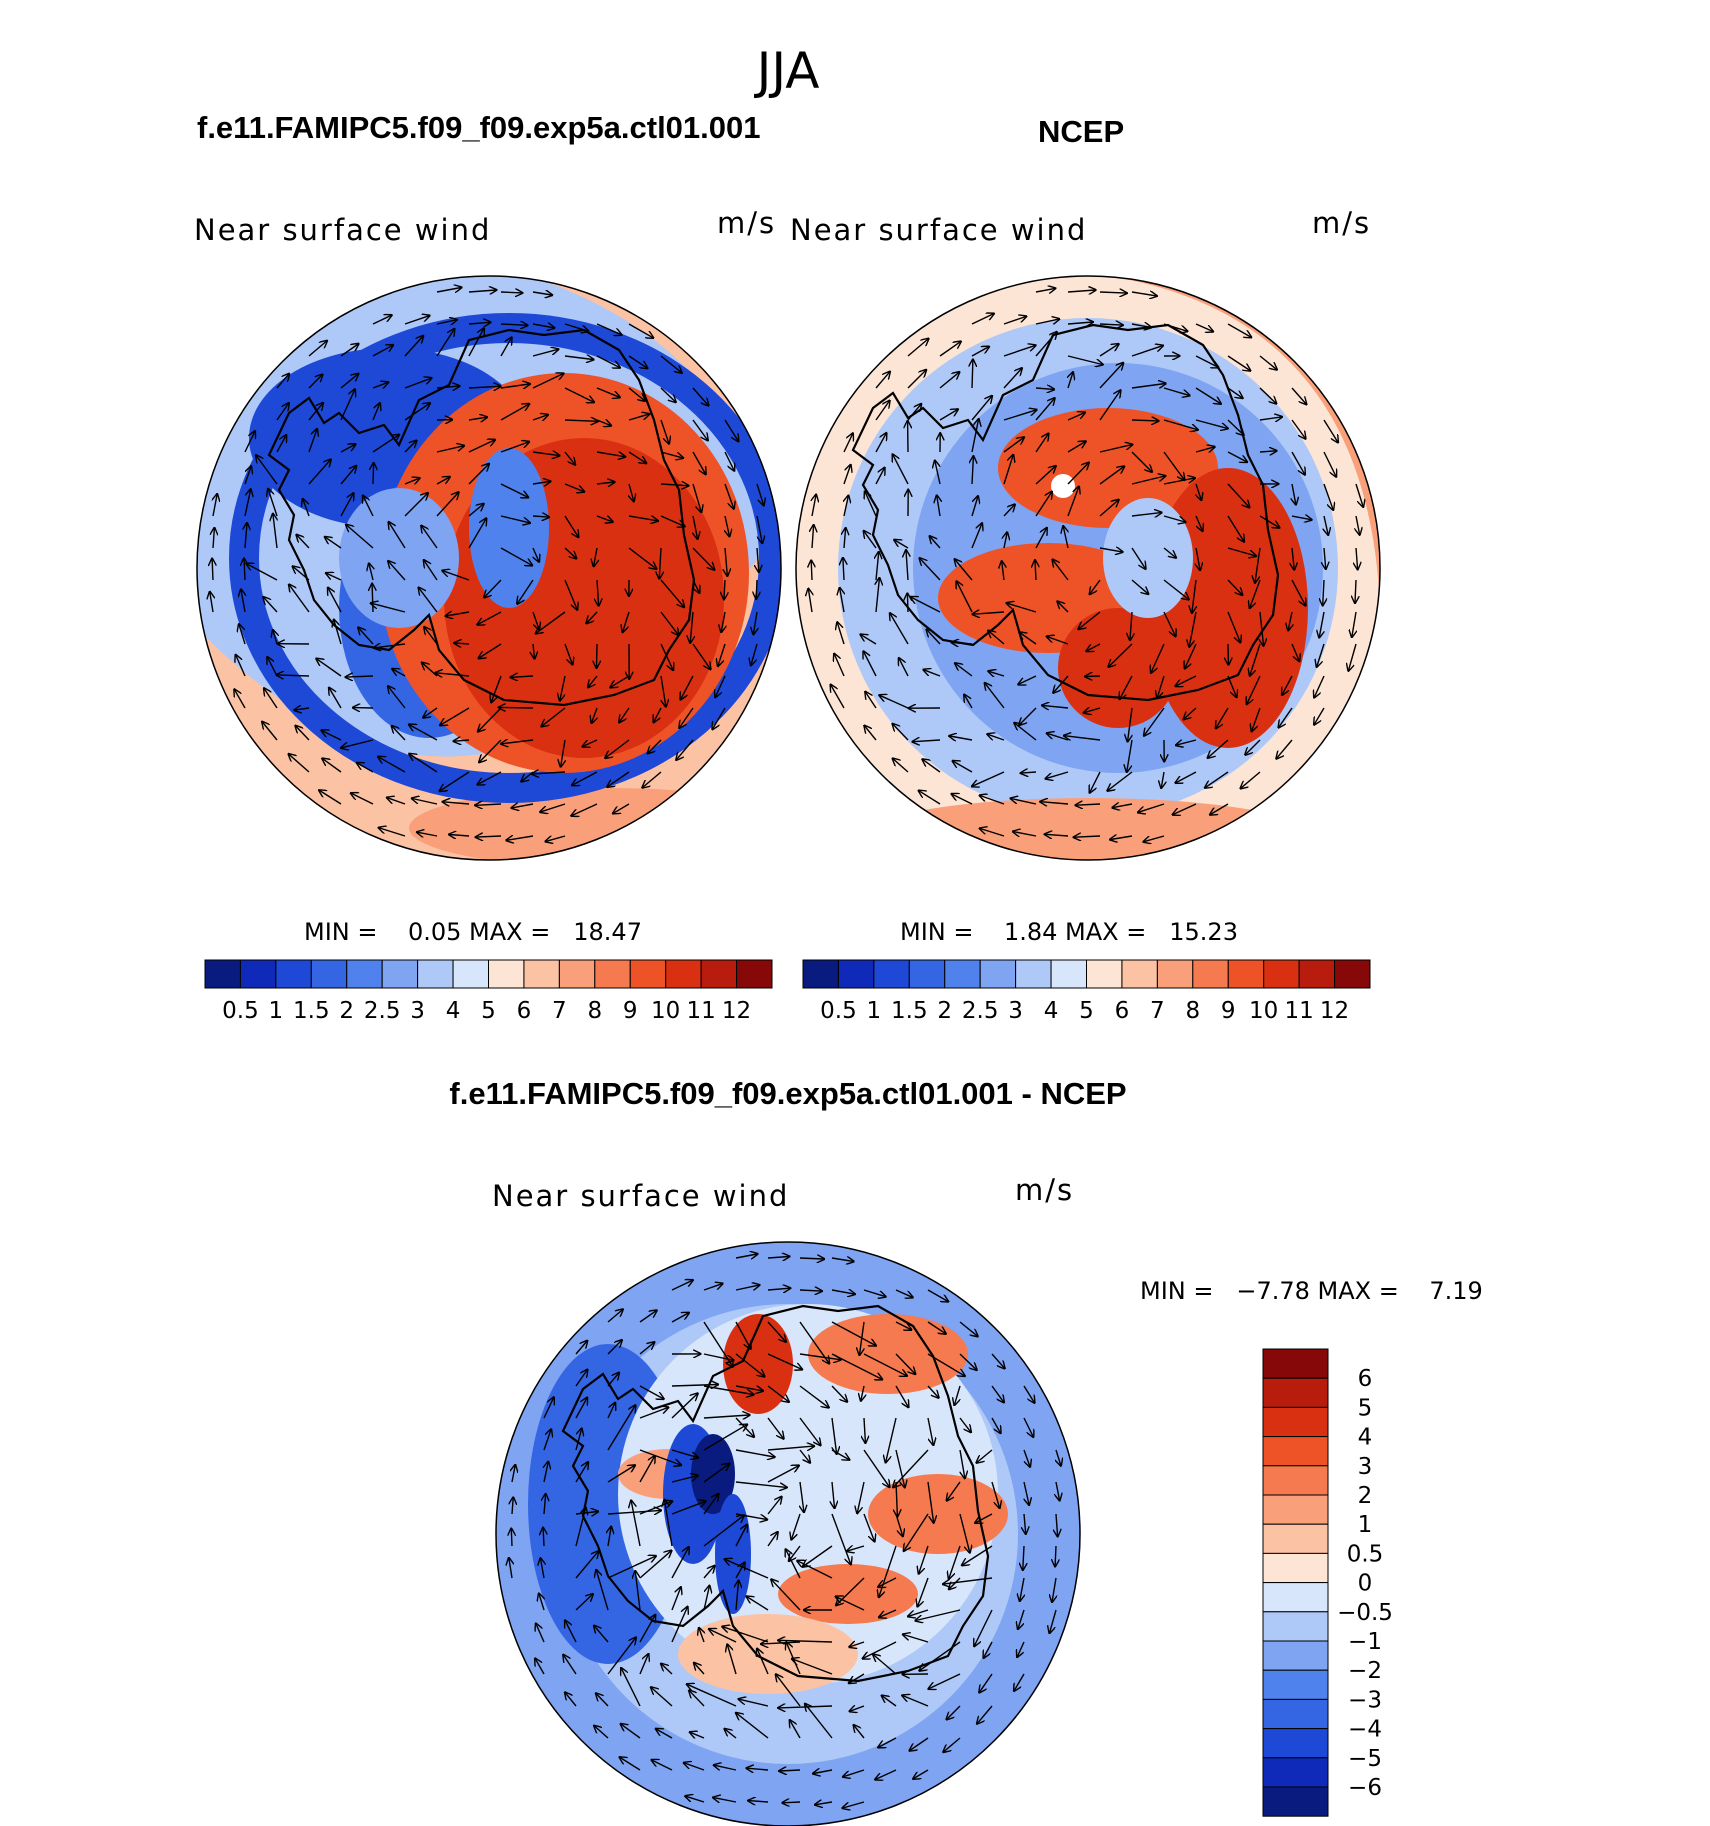 Image resolution: width=1710 pixels, height=1826 pixels. Describe the element at coordinates (1088, 568) in the screenshot. I see `obs-map` at that location.